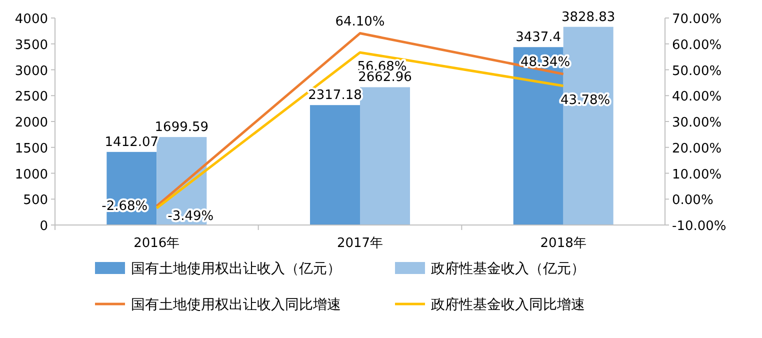 This screenshot has width=762, height=338. Describe the element at coordinates (693, 200) in the screenshot. I see `y2-tick-label: 0.00%` at that location.